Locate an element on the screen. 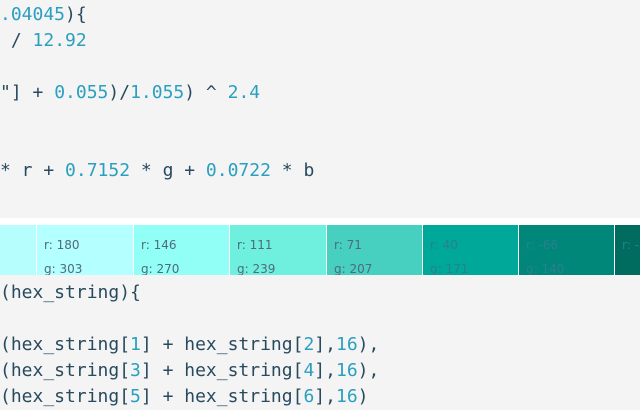 This screenshot has height=410, width=640. code-token: ){ is located at coordinates (76, 14).